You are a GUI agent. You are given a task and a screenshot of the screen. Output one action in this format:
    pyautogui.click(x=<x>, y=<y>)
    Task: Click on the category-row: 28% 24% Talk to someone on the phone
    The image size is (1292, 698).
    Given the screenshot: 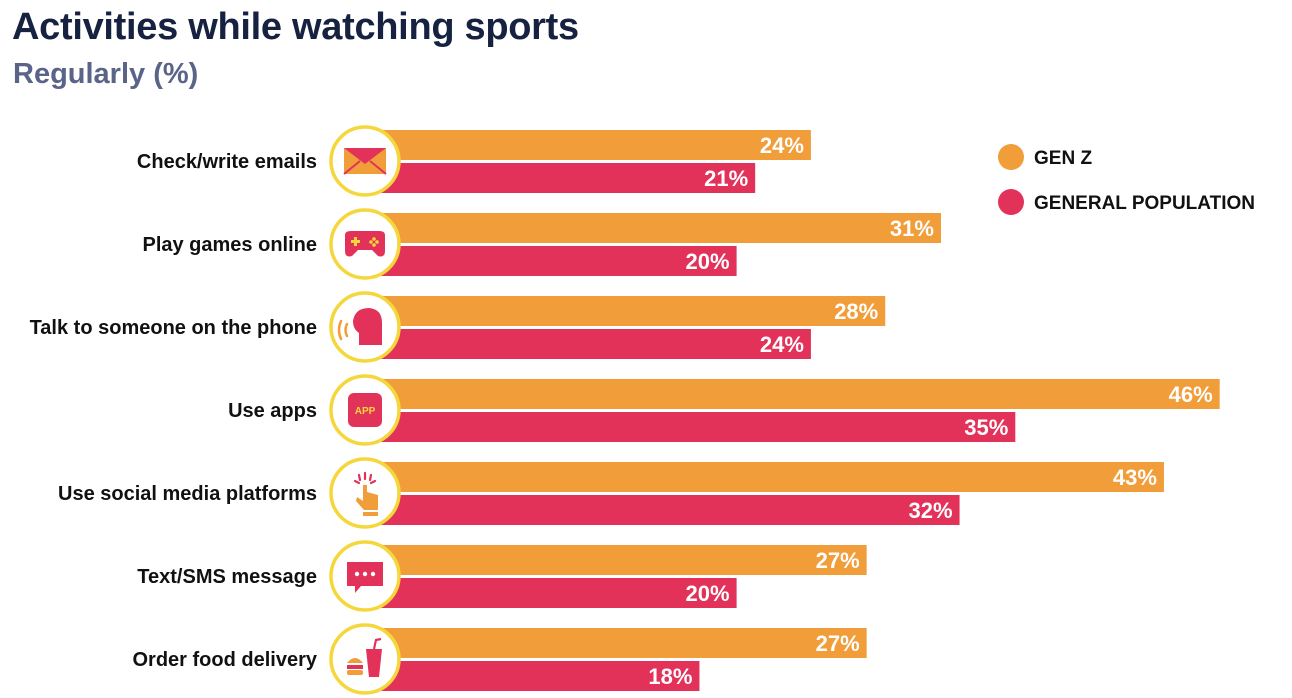 What is the action you would take?
    pyautogui.click(x=458, y=327)
    